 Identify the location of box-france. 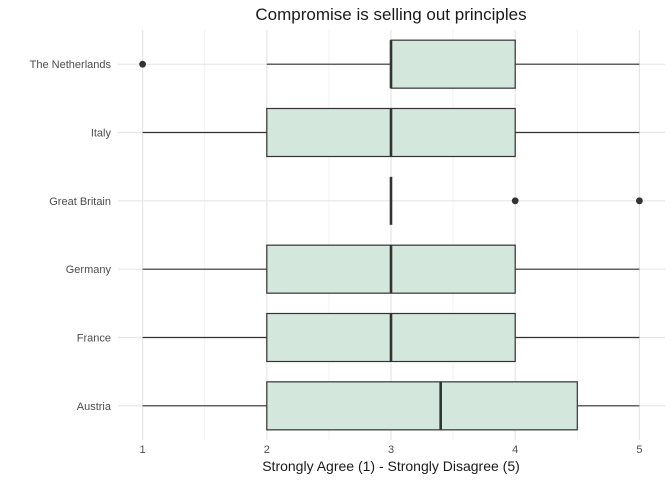
(391, 337).